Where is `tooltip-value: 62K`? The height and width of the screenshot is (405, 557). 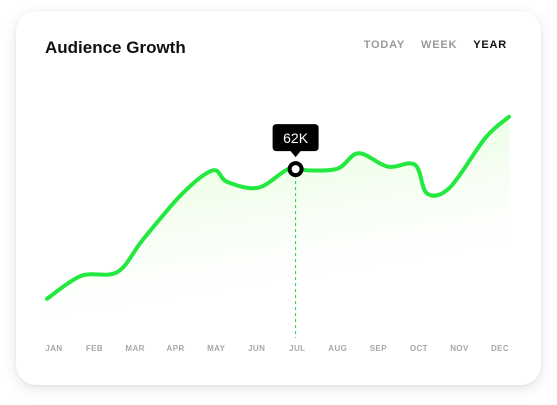
tooltip-value: 62K is located at coordinates (296, 138).